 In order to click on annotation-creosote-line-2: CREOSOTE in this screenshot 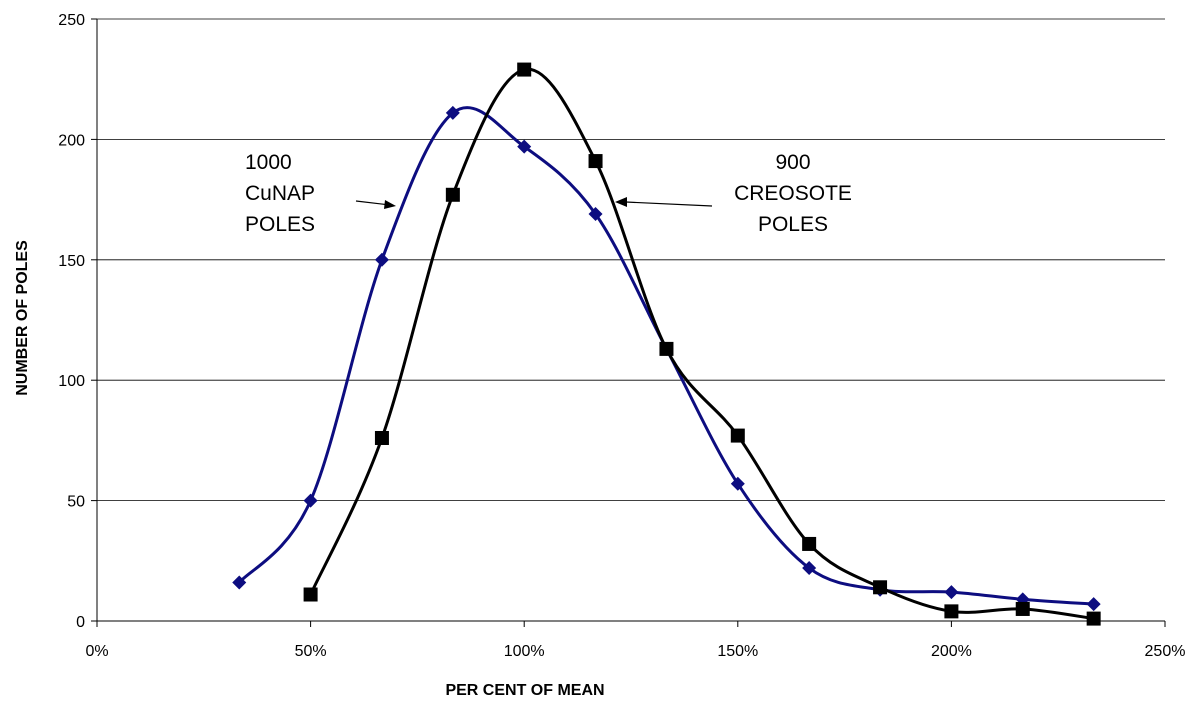, I will do `click(793, 193)`.